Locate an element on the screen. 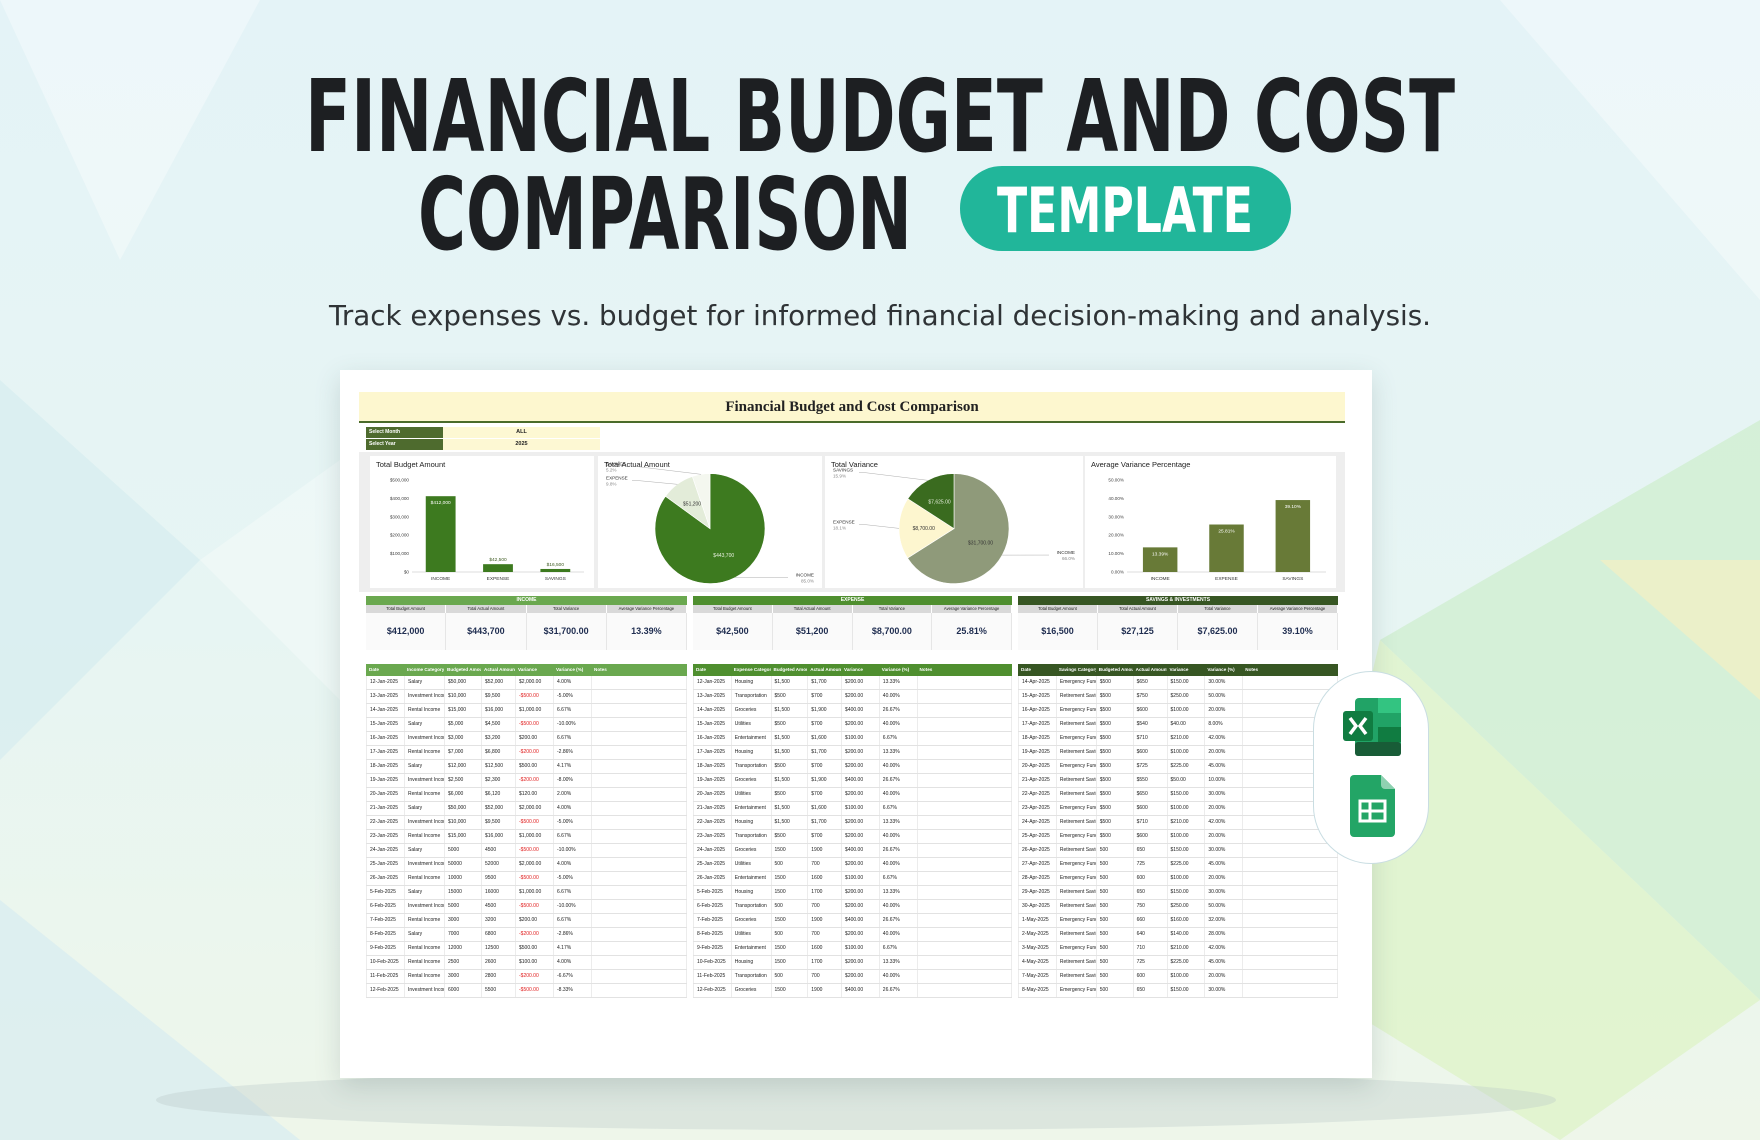 The width and height of the screenshot is (1760, 1140). table-cell: 19-Jan-2025 is located at coordinates (385, 780).